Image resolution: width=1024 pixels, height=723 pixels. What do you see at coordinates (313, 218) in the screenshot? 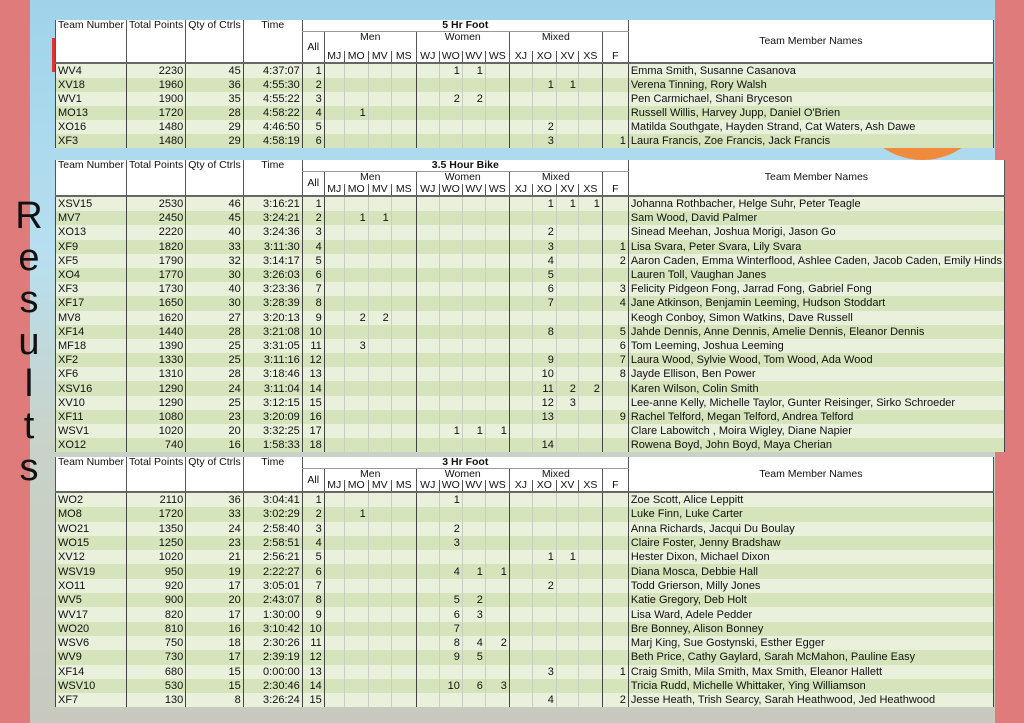
I see `rank-all-cell: 2` at bounding box center [313, 218].